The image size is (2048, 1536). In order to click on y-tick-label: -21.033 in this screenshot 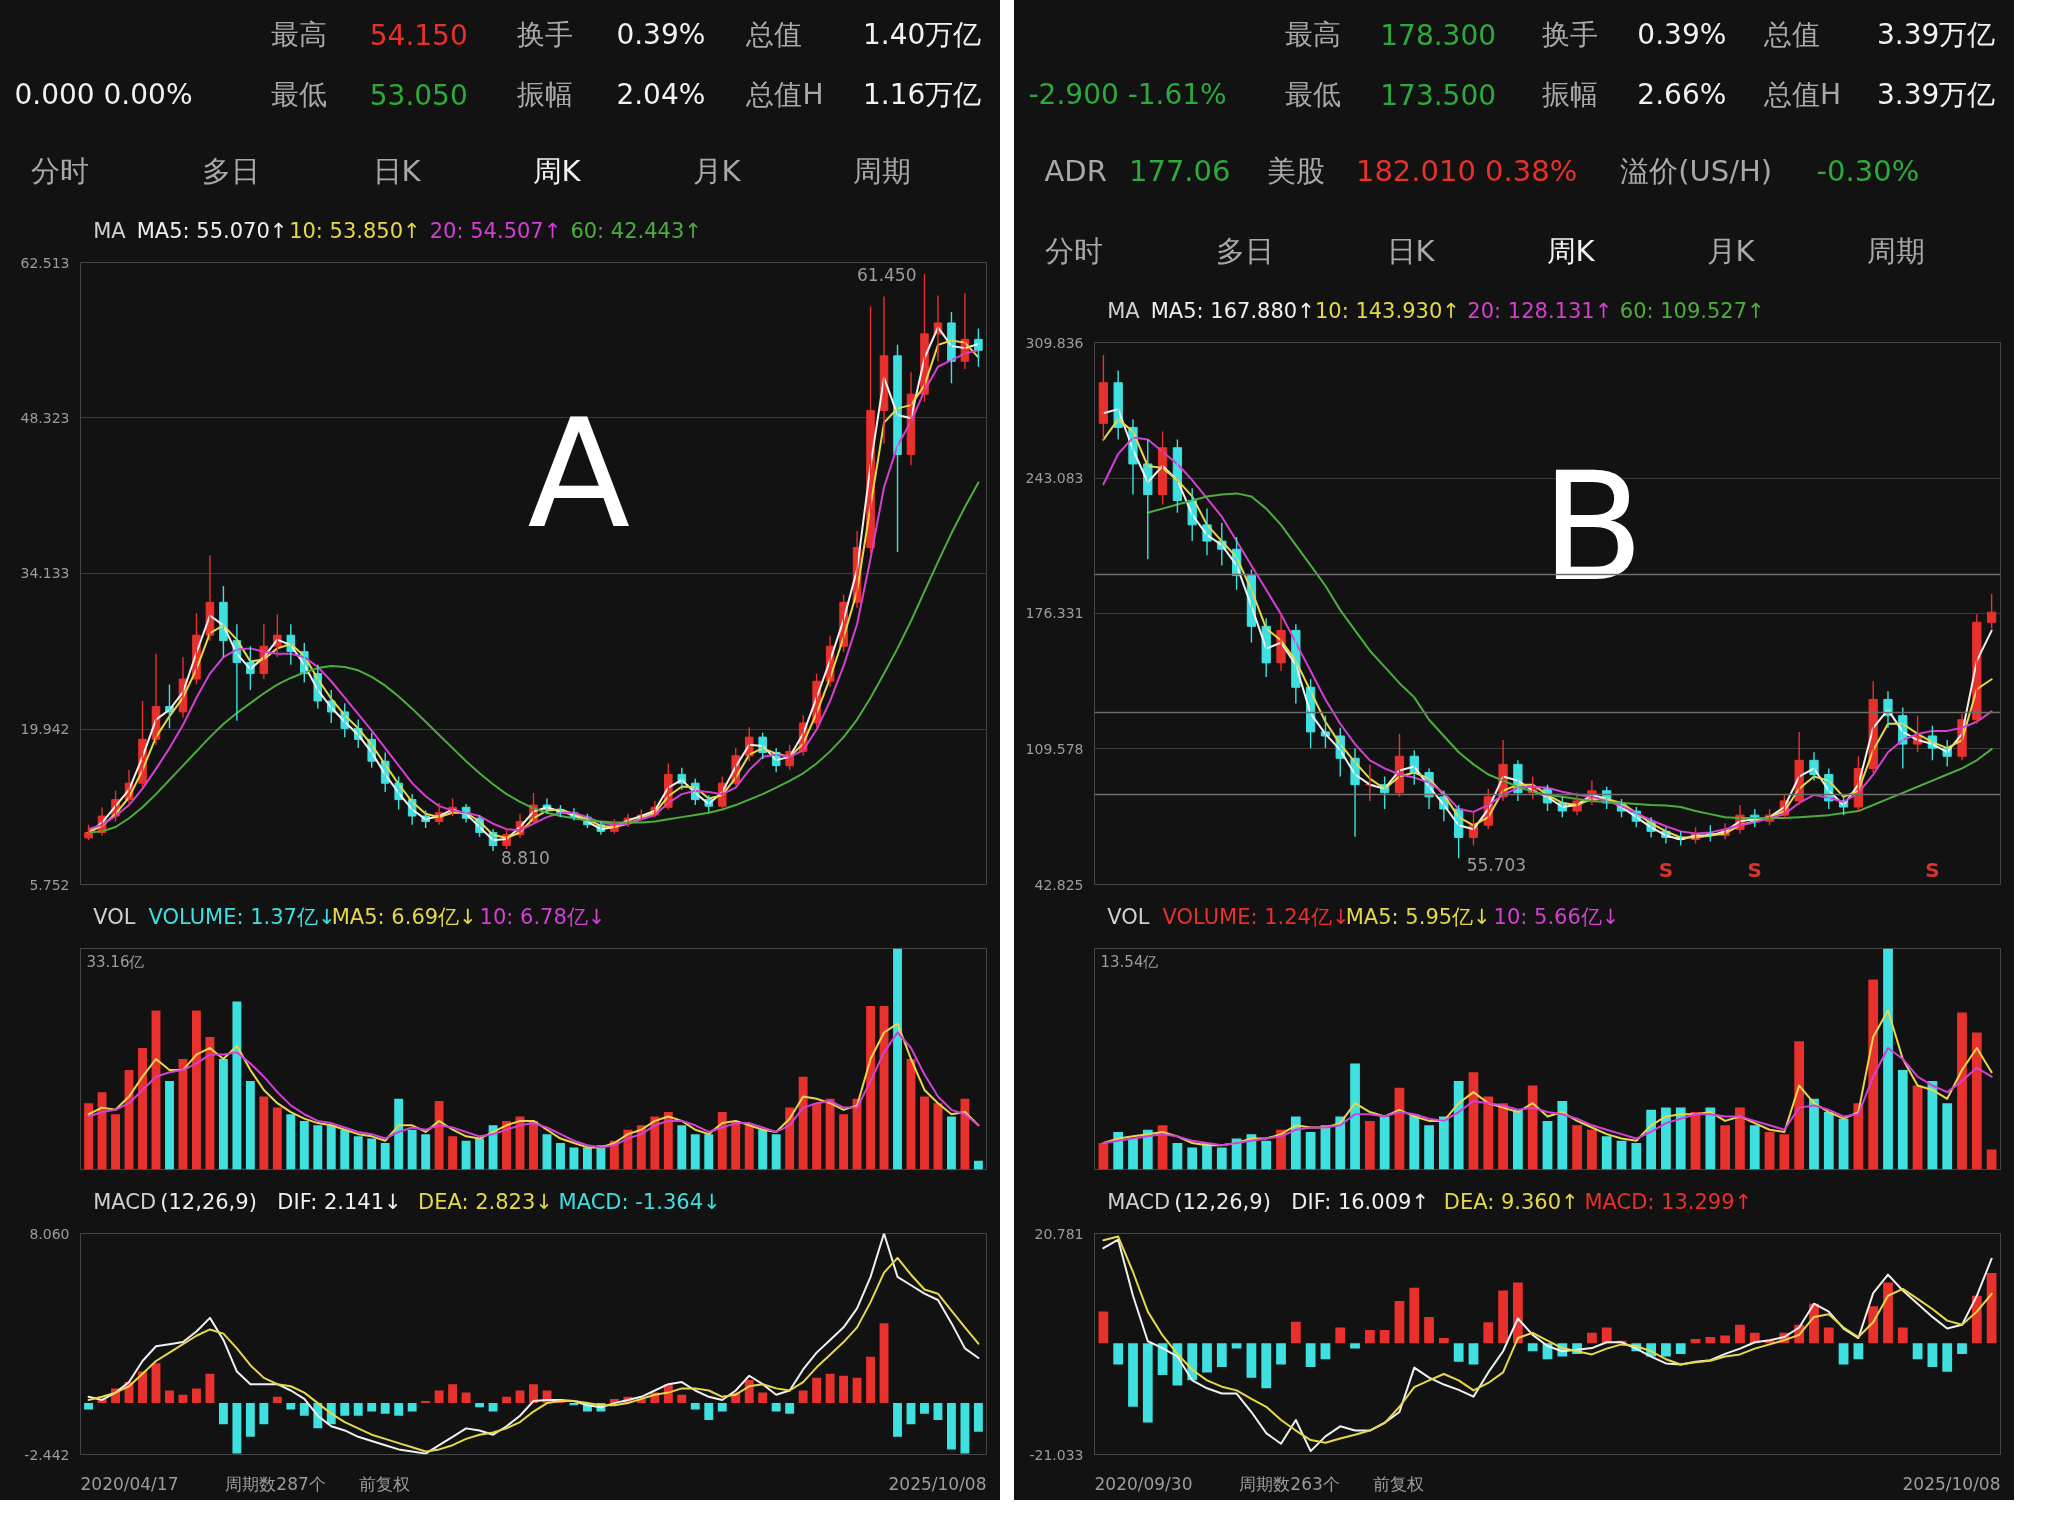, I will do `click(1056, 1454)`.